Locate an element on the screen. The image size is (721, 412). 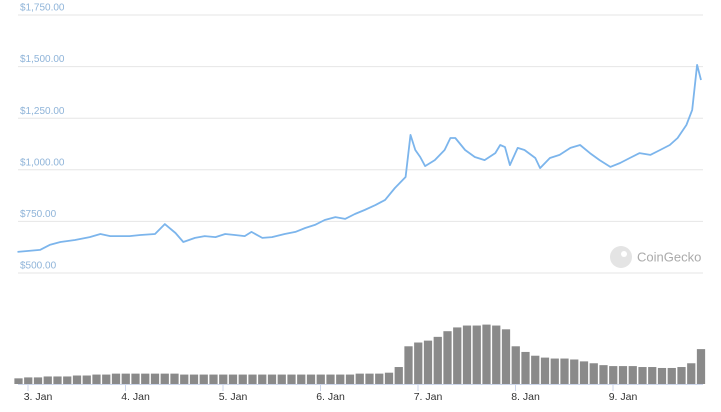
x-tick-label: 9. Jan is located at coordinates (623, 397).